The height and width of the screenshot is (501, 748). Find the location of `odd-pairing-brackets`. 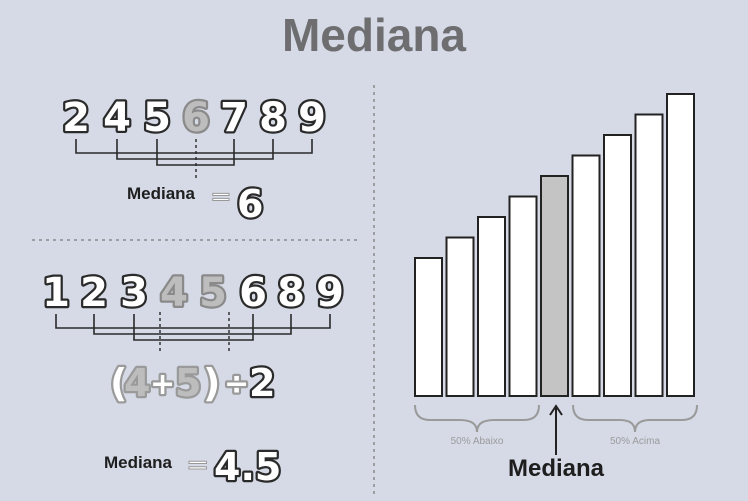

odd-pairing-brackets is located at coordinates (194, 159).